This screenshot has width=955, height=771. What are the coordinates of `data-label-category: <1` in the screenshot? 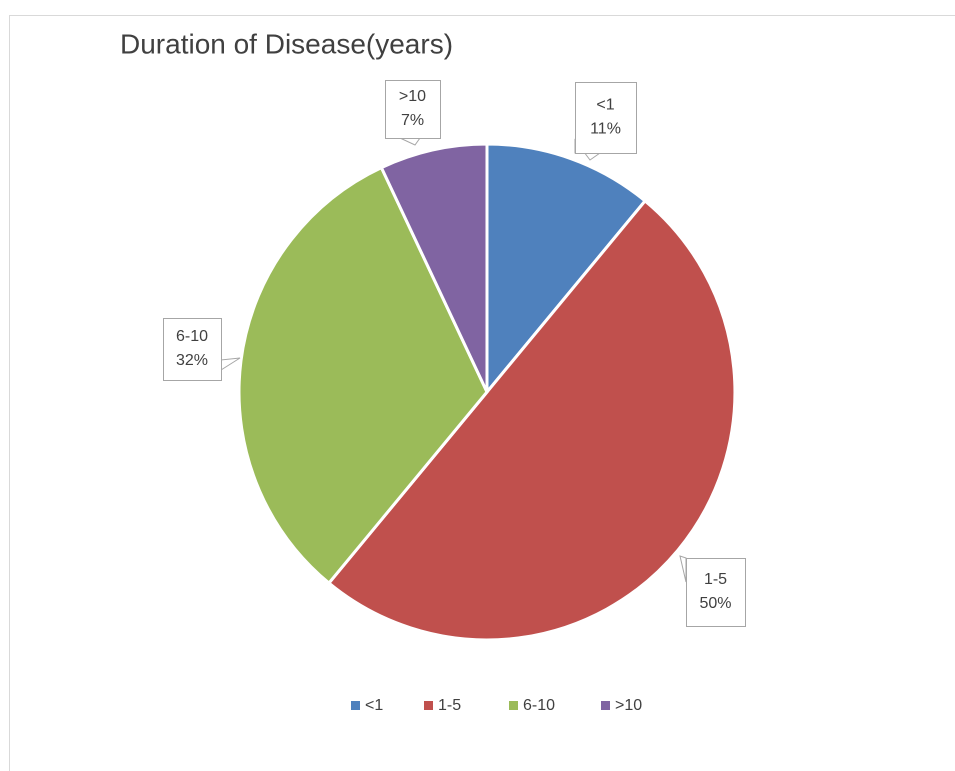 It's located at (605, 105).